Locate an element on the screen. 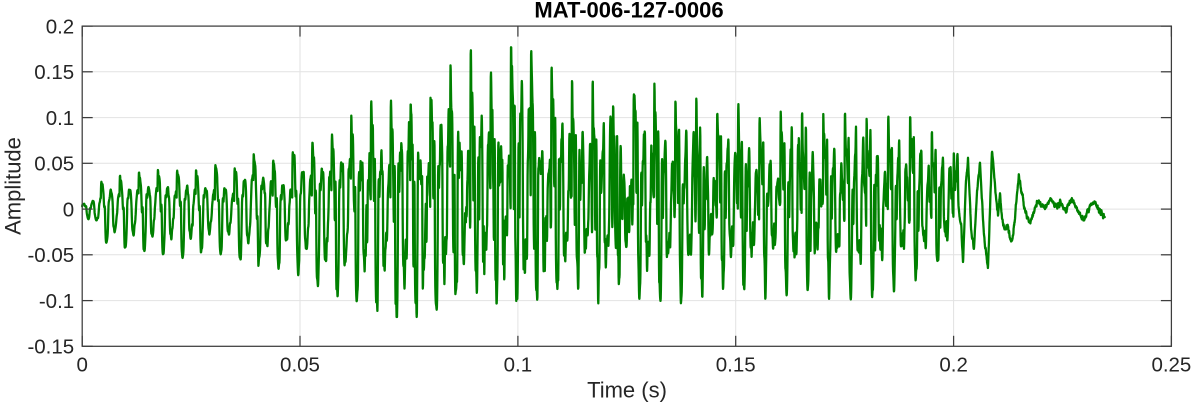 The height and width of the screenshot is (404, 1193). svg-text: Amplitude is located at coordinates (13, 186).